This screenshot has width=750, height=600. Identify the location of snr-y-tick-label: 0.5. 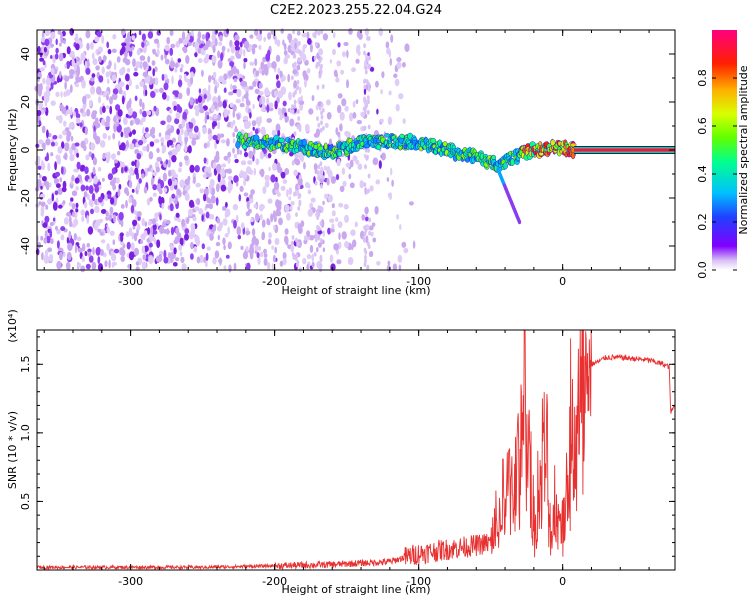
(25, 502).